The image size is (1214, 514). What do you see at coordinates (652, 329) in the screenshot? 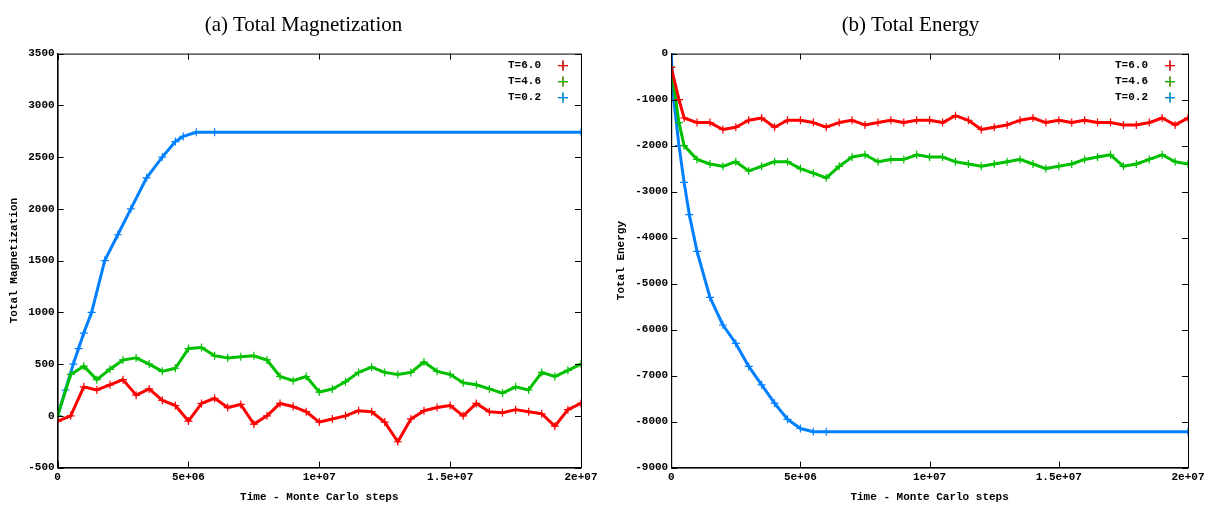
I see `y-tick-label: -6000` at bounding box center [652, 329].